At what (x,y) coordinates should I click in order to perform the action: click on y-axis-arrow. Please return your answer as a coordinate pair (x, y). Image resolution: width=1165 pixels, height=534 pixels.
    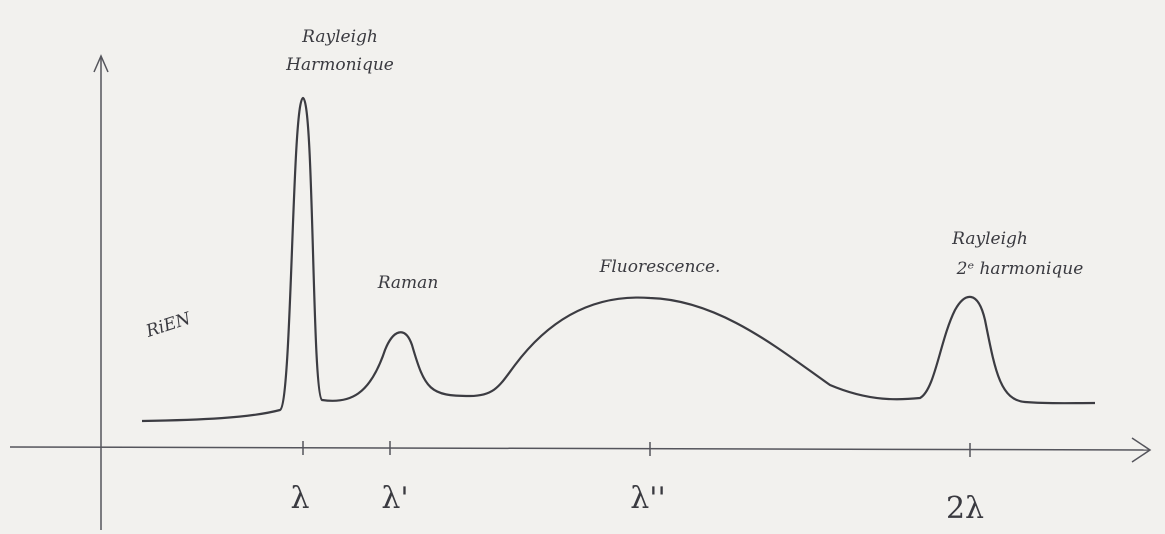
    Looking at the image, I should click on (101, 63).